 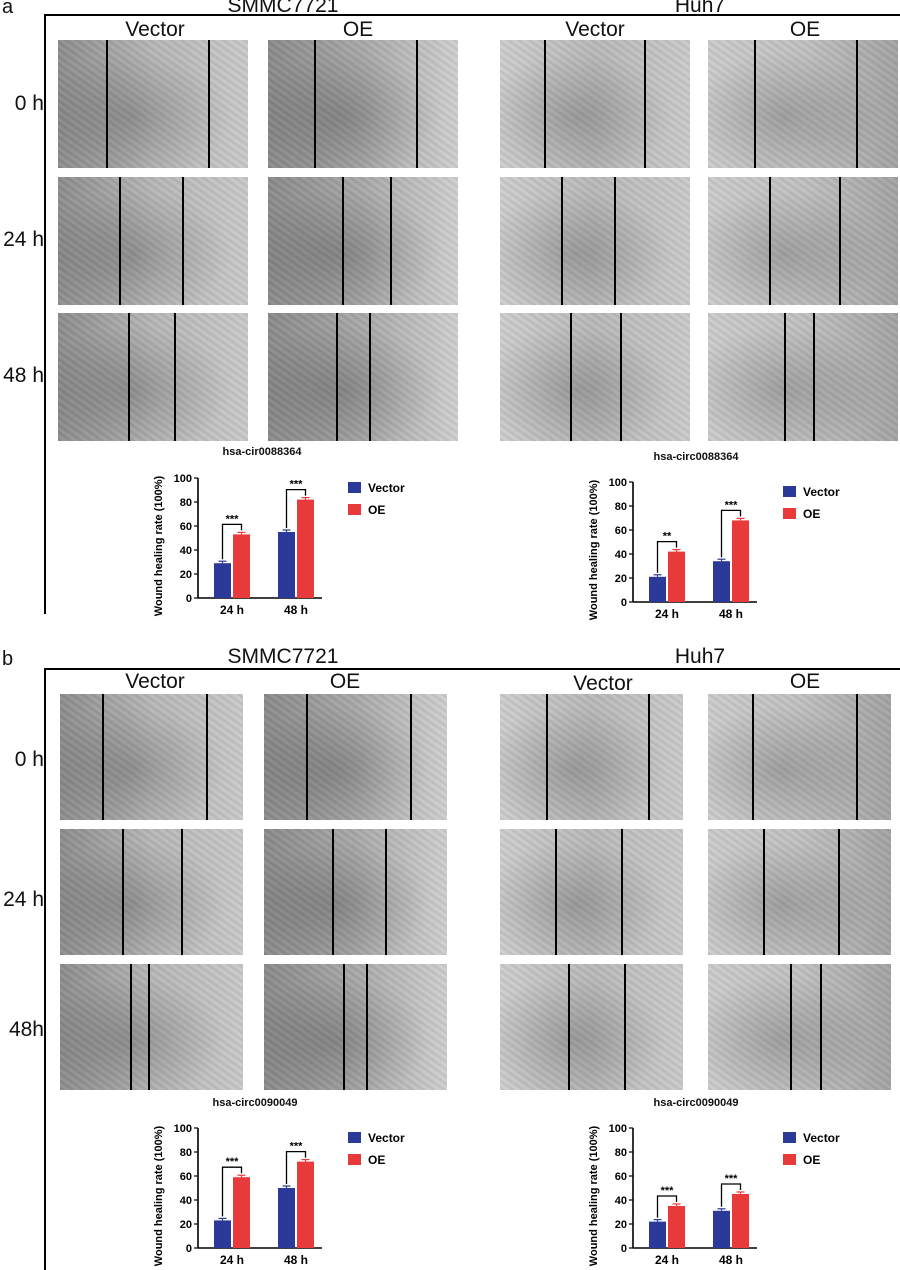 What do you see at coordinates (186, 551) in the screenshot?
I see `y-tick-label: 40` at bounding box center [186, 551].